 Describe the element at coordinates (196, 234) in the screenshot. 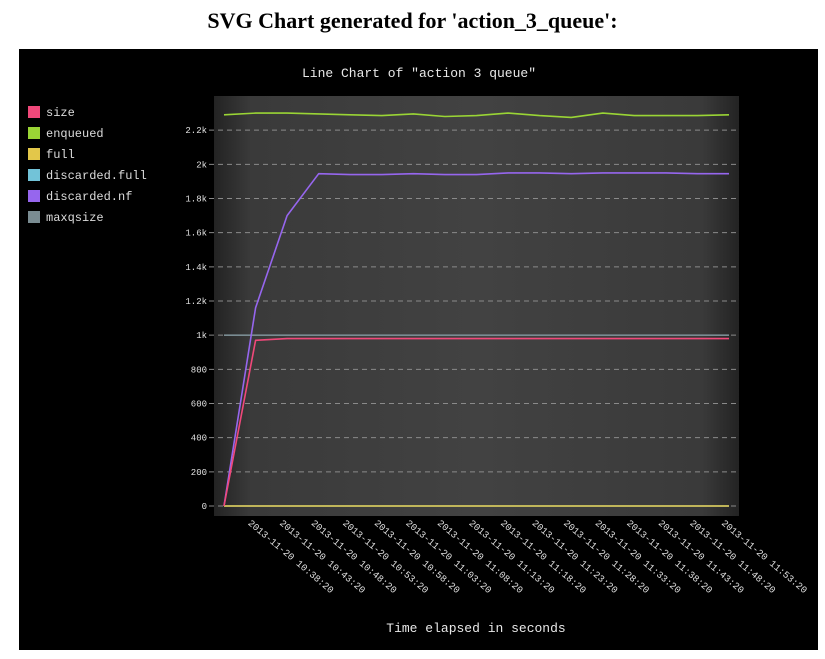

I see `y-tick-label: 1.6k` at that location.